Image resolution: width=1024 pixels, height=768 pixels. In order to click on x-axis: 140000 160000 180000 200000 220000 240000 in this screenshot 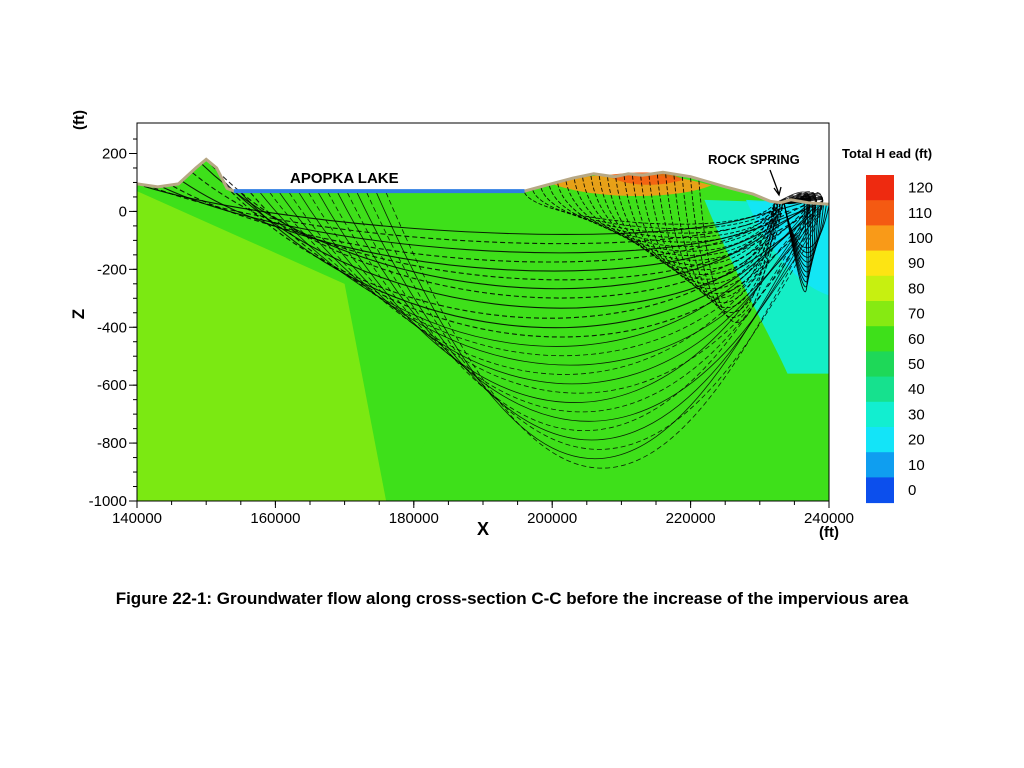, I will do `click(483, 514)`.